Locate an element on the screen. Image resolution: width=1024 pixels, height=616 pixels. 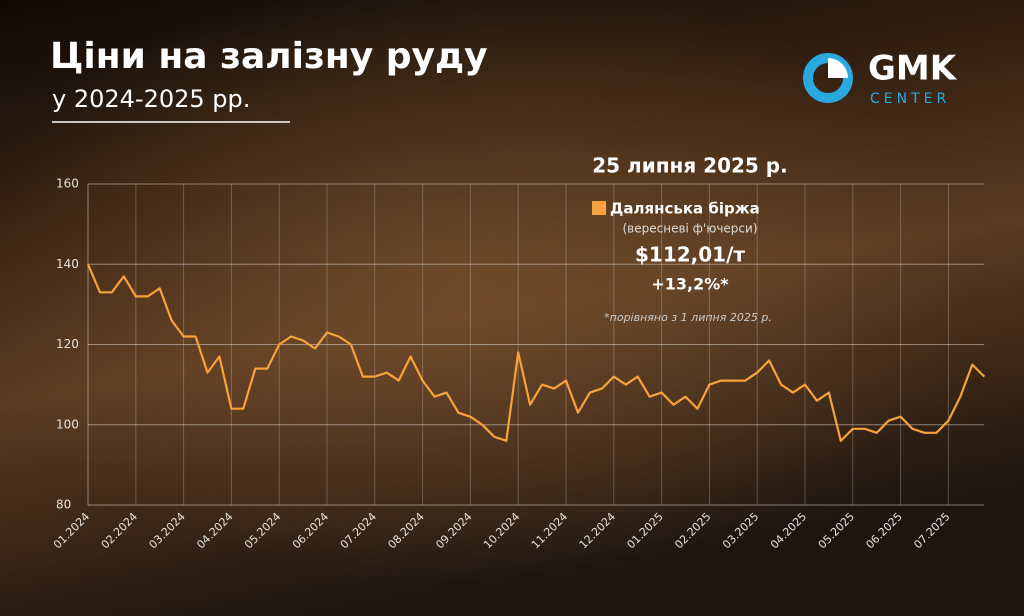
logo: GMK CENTER is located at coordinates (880, 78).